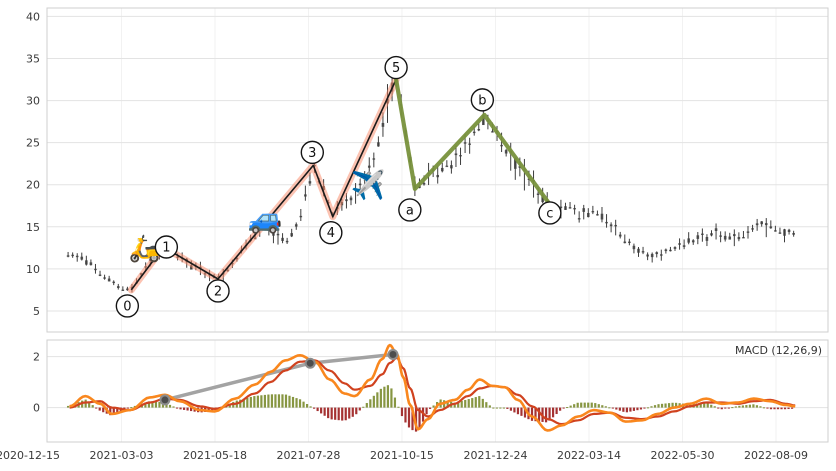  Describe the element at coordinates (30, 455) in the screenshot. I see `x-tick-label: 2020-12-15` at that location.